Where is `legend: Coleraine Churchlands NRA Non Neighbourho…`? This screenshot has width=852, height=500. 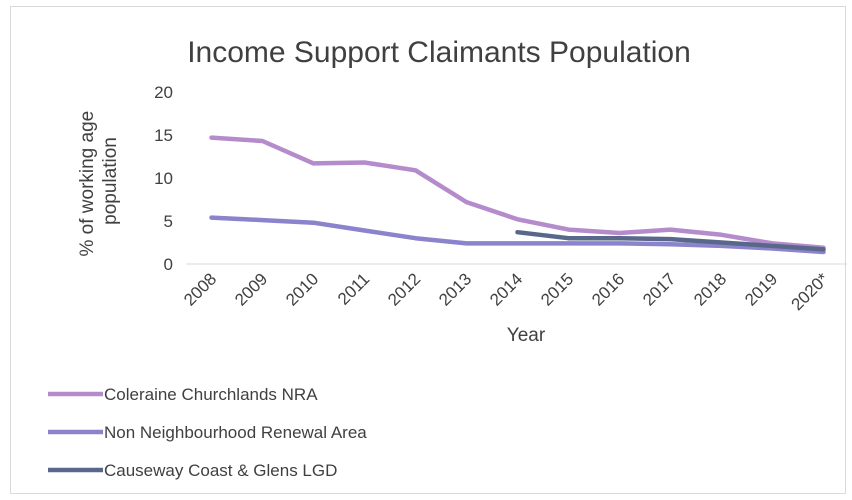 legend: Coleraine Churchlands NRA Non Neighbourho… is located at coordinates (207, 432).